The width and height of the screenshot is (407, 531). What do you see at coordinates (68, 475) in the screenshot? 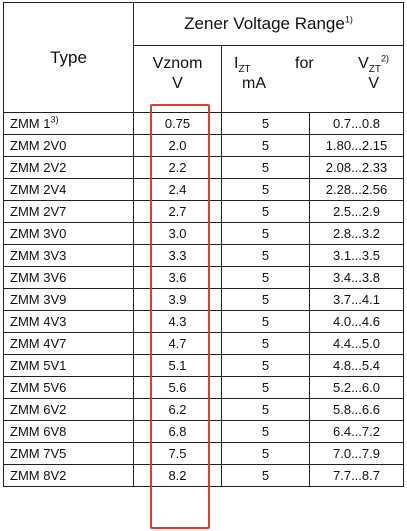
I see `type-cell: ZMM 8V2` at bounding box center [68, 475].